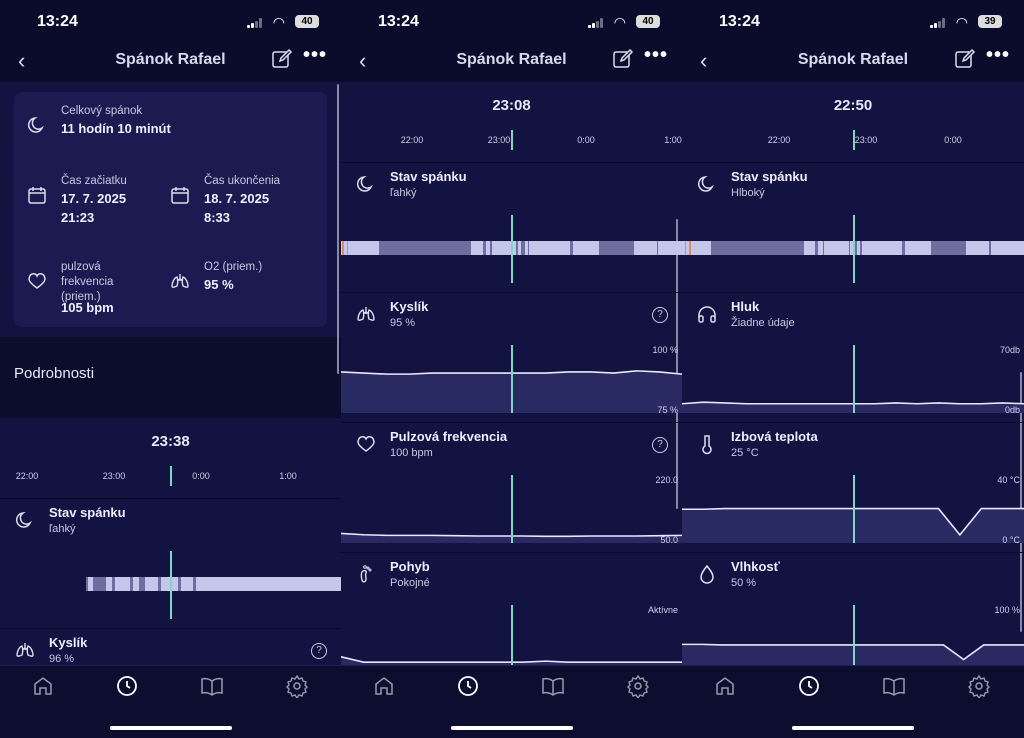 The height and width of the screenshot is (738, 1024). I want to click on cursor-time: 23:08, so click(511, 105).